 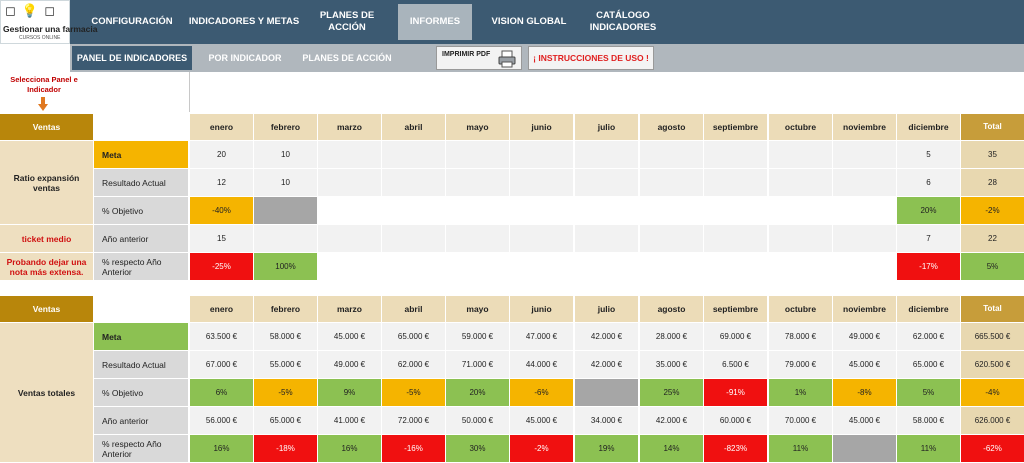 What do you see at coordinates (222, 393) in the screenshot?
I see `value-cell: 6%` at bounding box center [222, 393].